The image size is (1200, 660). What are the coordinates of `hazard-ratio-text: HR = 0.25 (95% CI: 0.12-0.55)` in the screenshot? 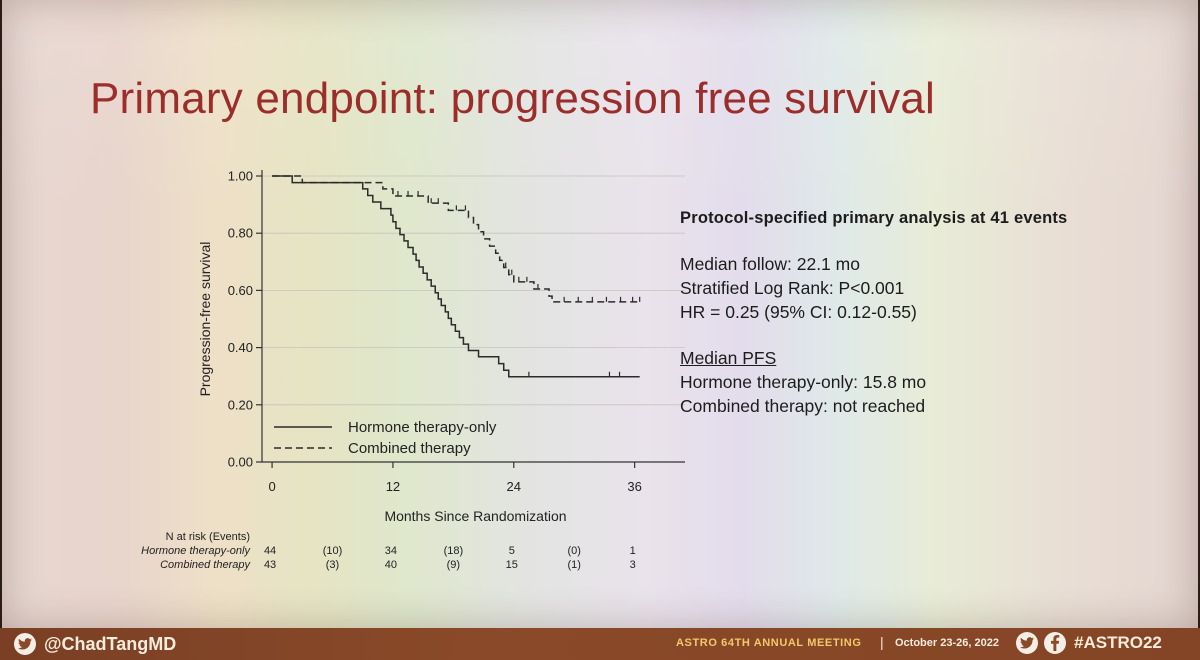 It's located at (798, 312).